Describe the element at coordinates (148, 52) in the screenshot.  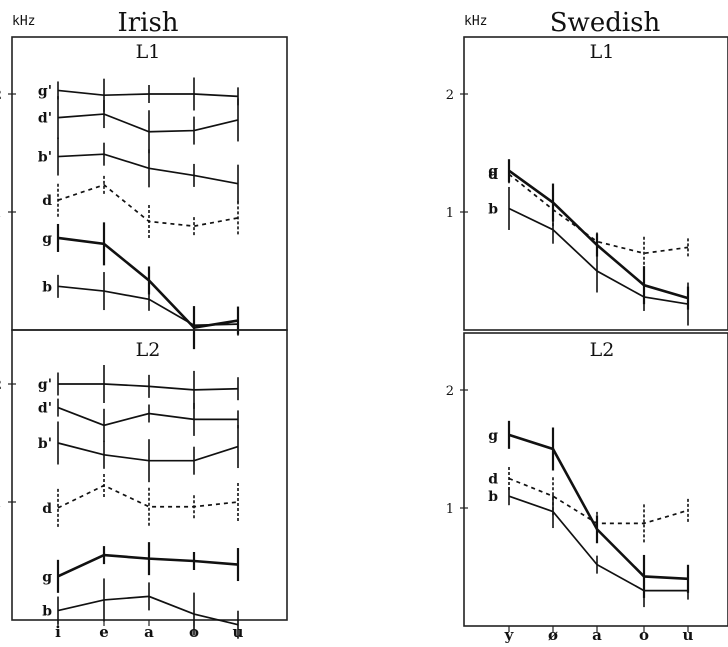
I see `irish-l1-title: L1` at that location.